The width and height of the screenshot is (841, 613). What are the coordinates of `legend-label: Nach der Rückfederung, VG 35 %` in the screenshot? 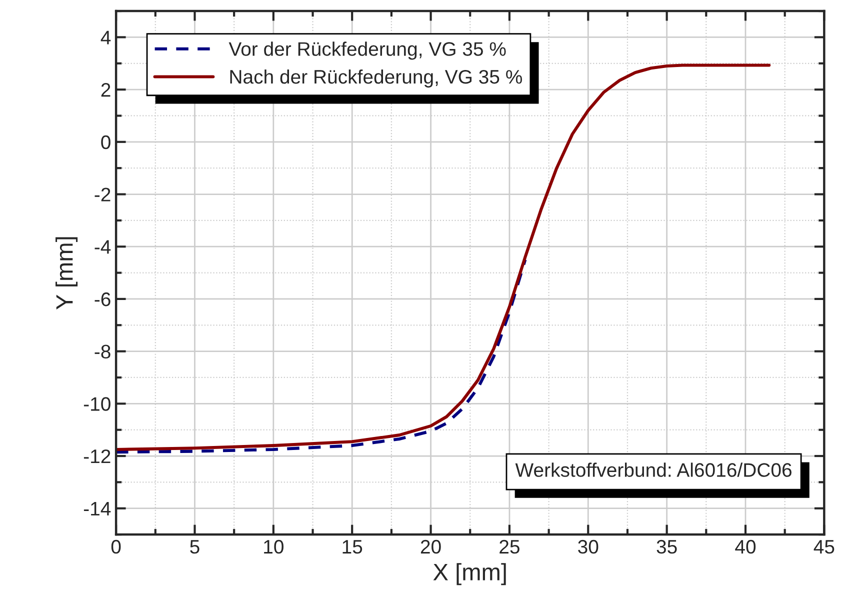 It's located at (376, 78).